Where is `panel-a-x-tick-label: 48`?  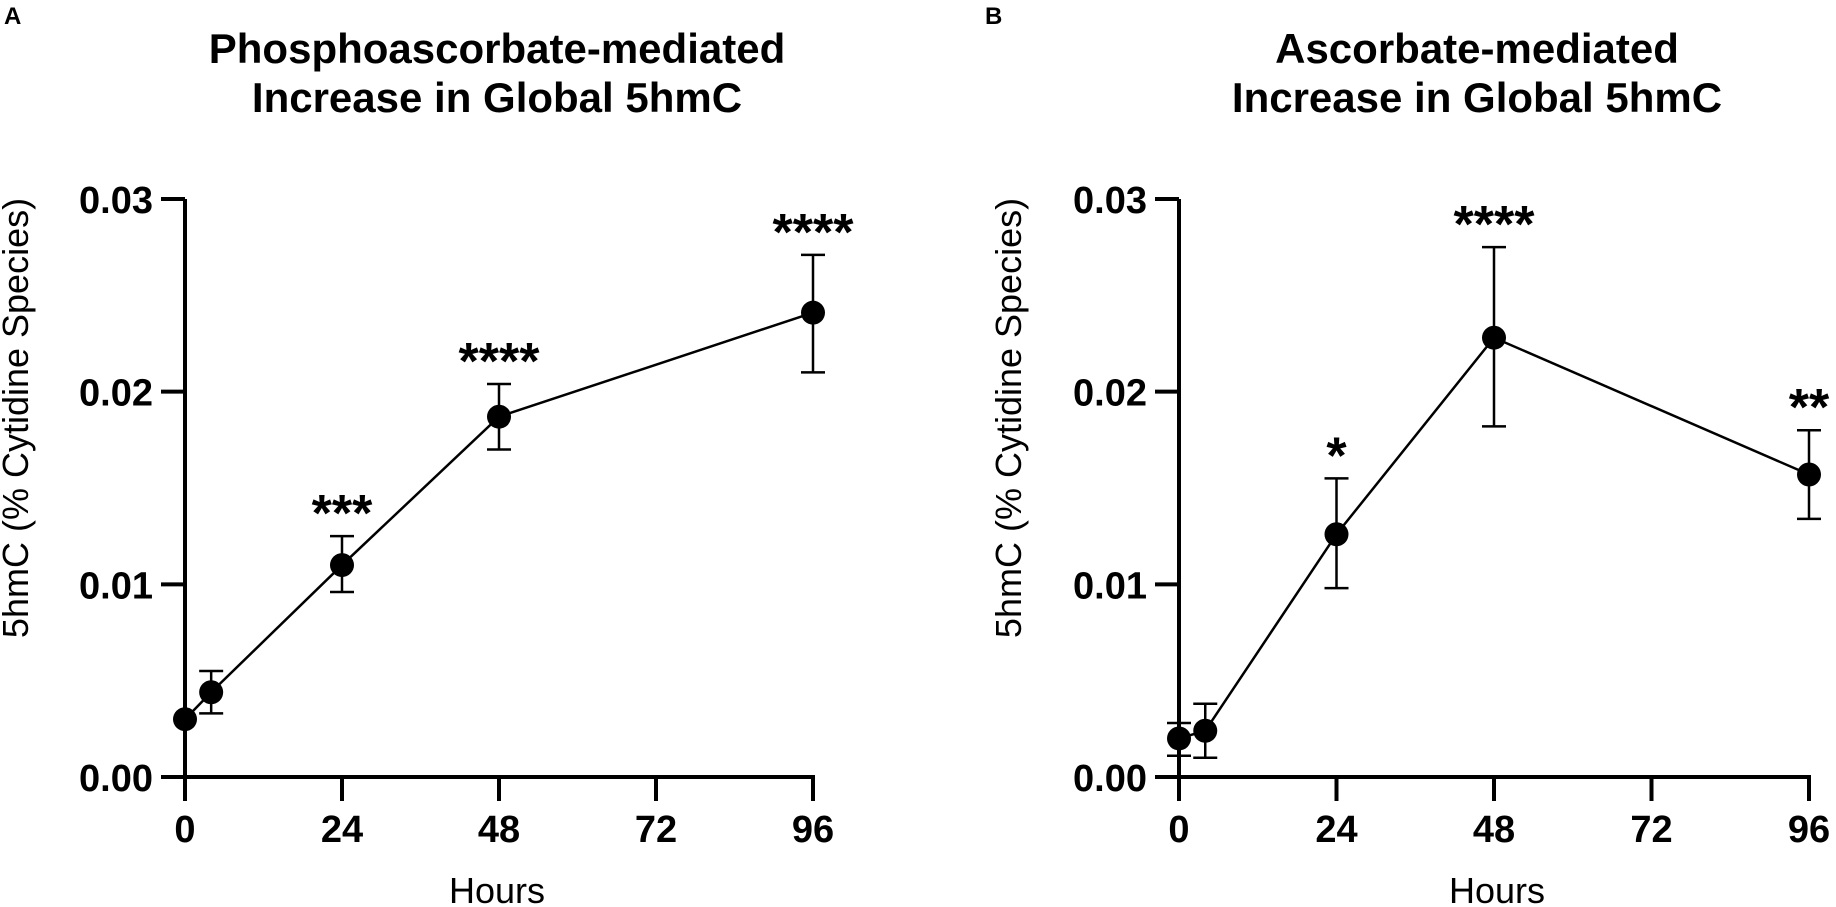 panel-a-x-tick-label: 48 is located at coordinates (499, 830).